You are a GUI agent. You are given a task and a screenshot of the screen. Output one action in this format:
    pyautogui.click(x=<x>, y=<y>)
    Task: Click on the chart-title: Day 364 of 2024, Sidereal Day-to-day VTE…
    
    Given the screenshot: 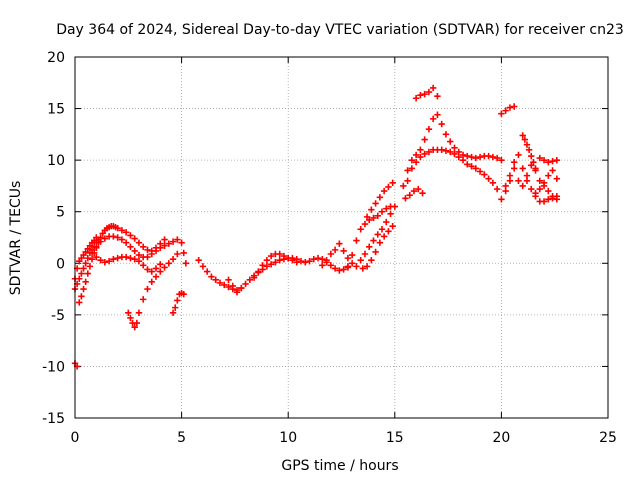 What is the action you would take?
    pyautogui.click(x=340, y=30)
    